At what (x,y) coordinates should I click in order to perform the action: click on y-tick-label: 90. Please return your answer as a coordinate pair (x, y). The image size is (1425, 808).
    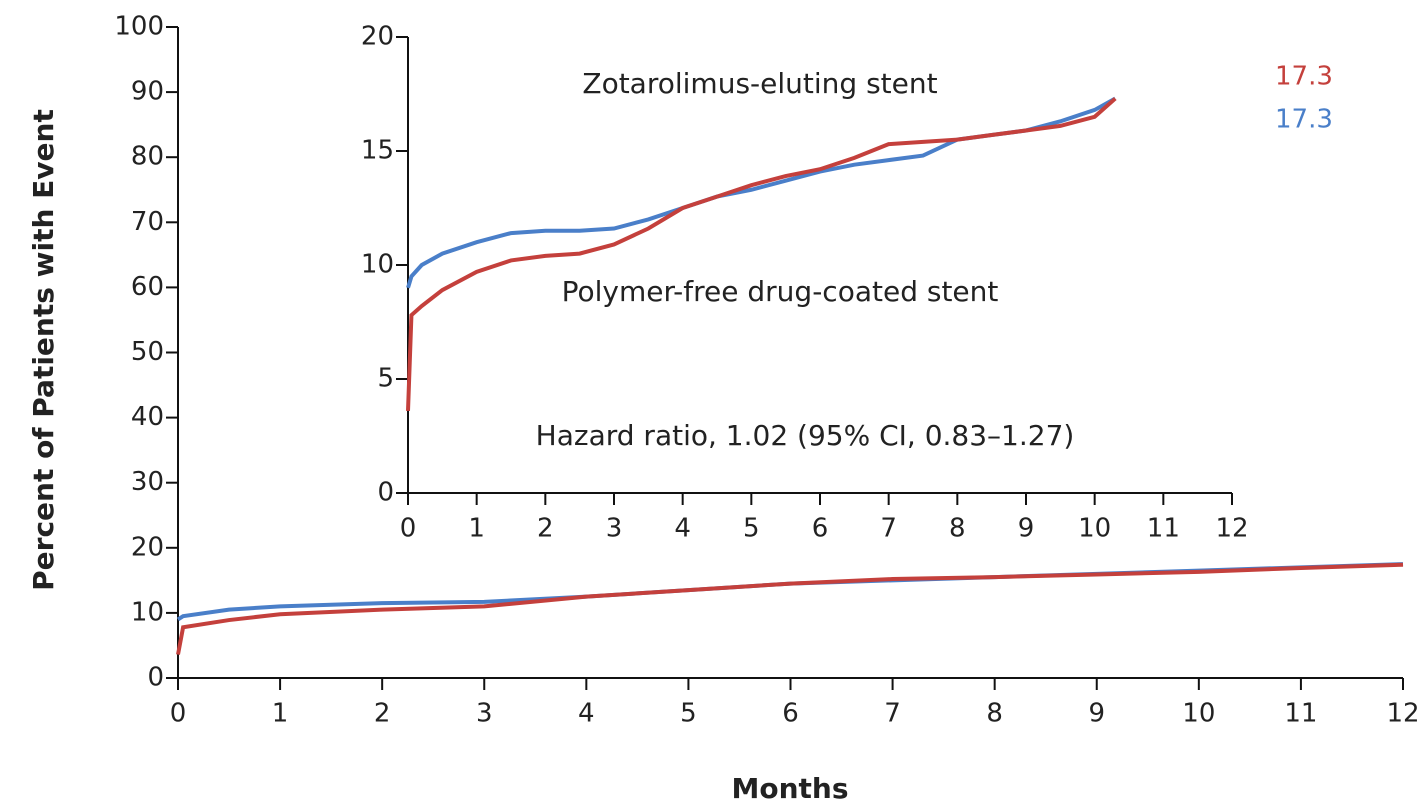
    Looking at the image, I should click on (147, 92).